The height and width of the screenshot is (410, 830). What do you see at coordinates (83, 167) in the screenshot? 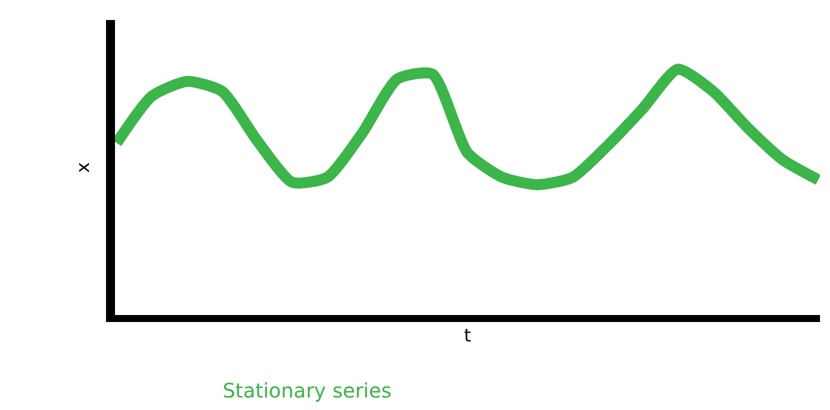
I see `y-axis-title: x` at bounding box center [83, 167].